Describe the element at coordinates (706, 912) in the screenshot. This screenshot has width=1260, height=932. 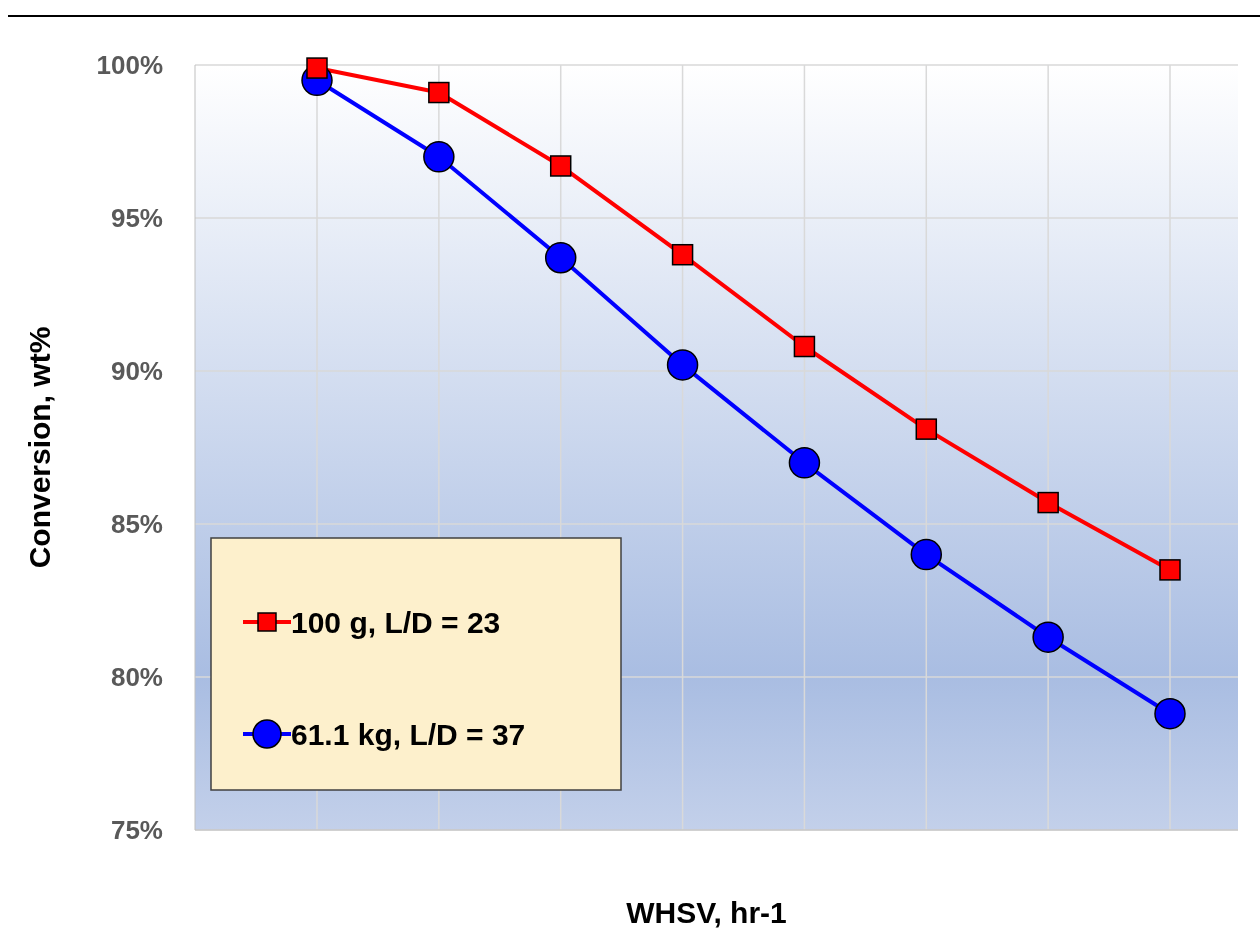
I see `x-axis-title: WHSV, hr-1` at that location.